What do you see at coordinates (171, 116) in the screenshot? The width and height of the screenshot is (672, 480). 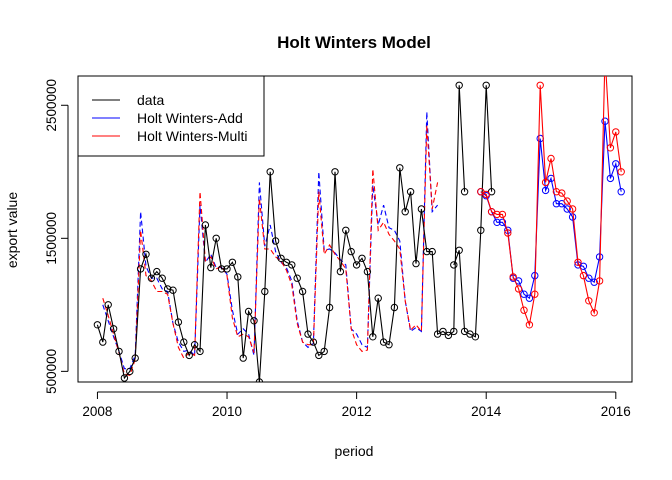 I see `legend-box` at bounding box center [171, 116].